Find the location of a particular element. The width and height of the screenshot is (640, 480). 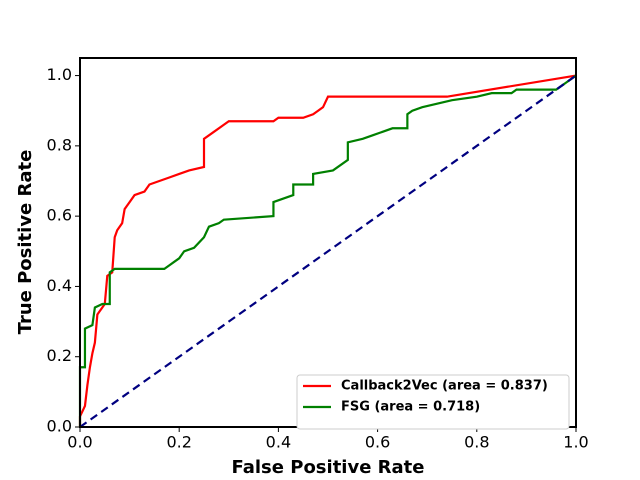

x-tick-label: 0.2 is located at coordinates (178, 442).